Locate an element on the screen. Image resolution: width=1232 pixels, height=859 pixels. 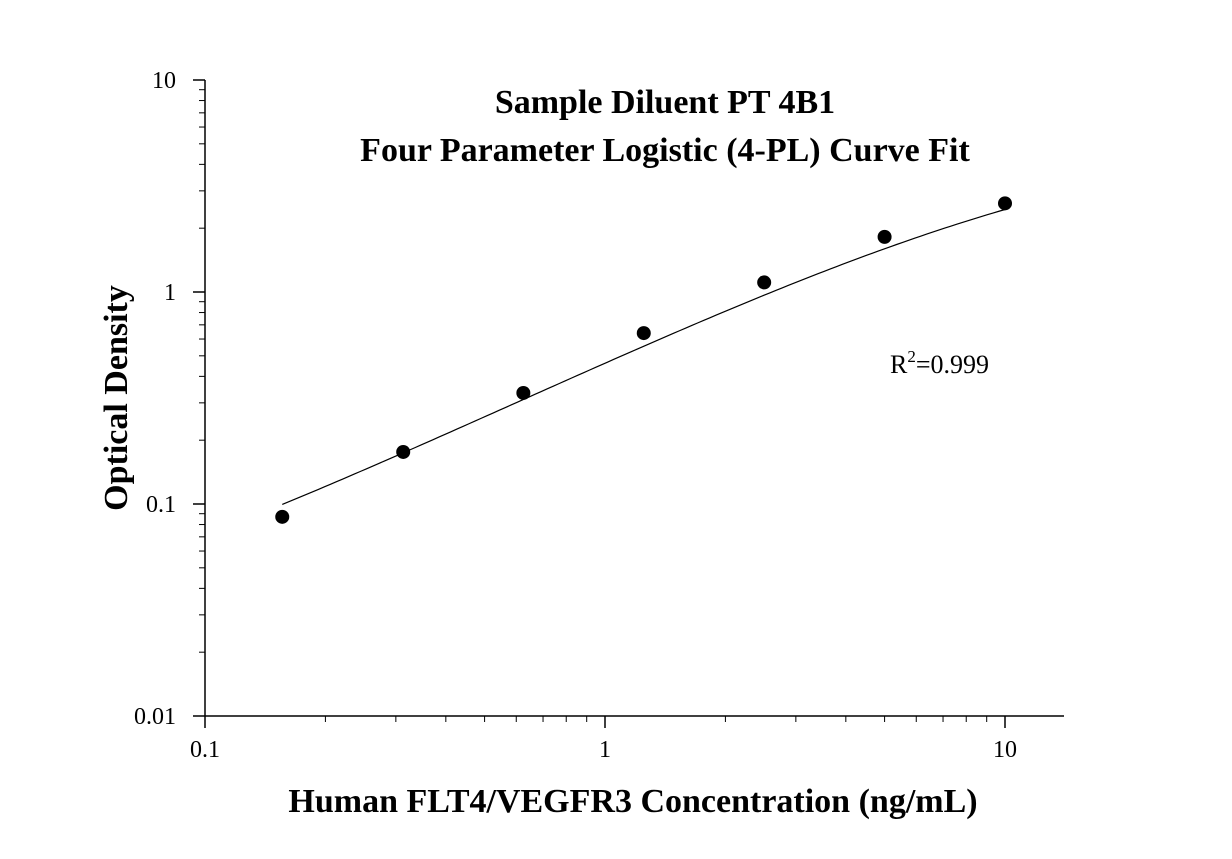
y-tick-label: 0.01 is located at coordinates (155, 717).